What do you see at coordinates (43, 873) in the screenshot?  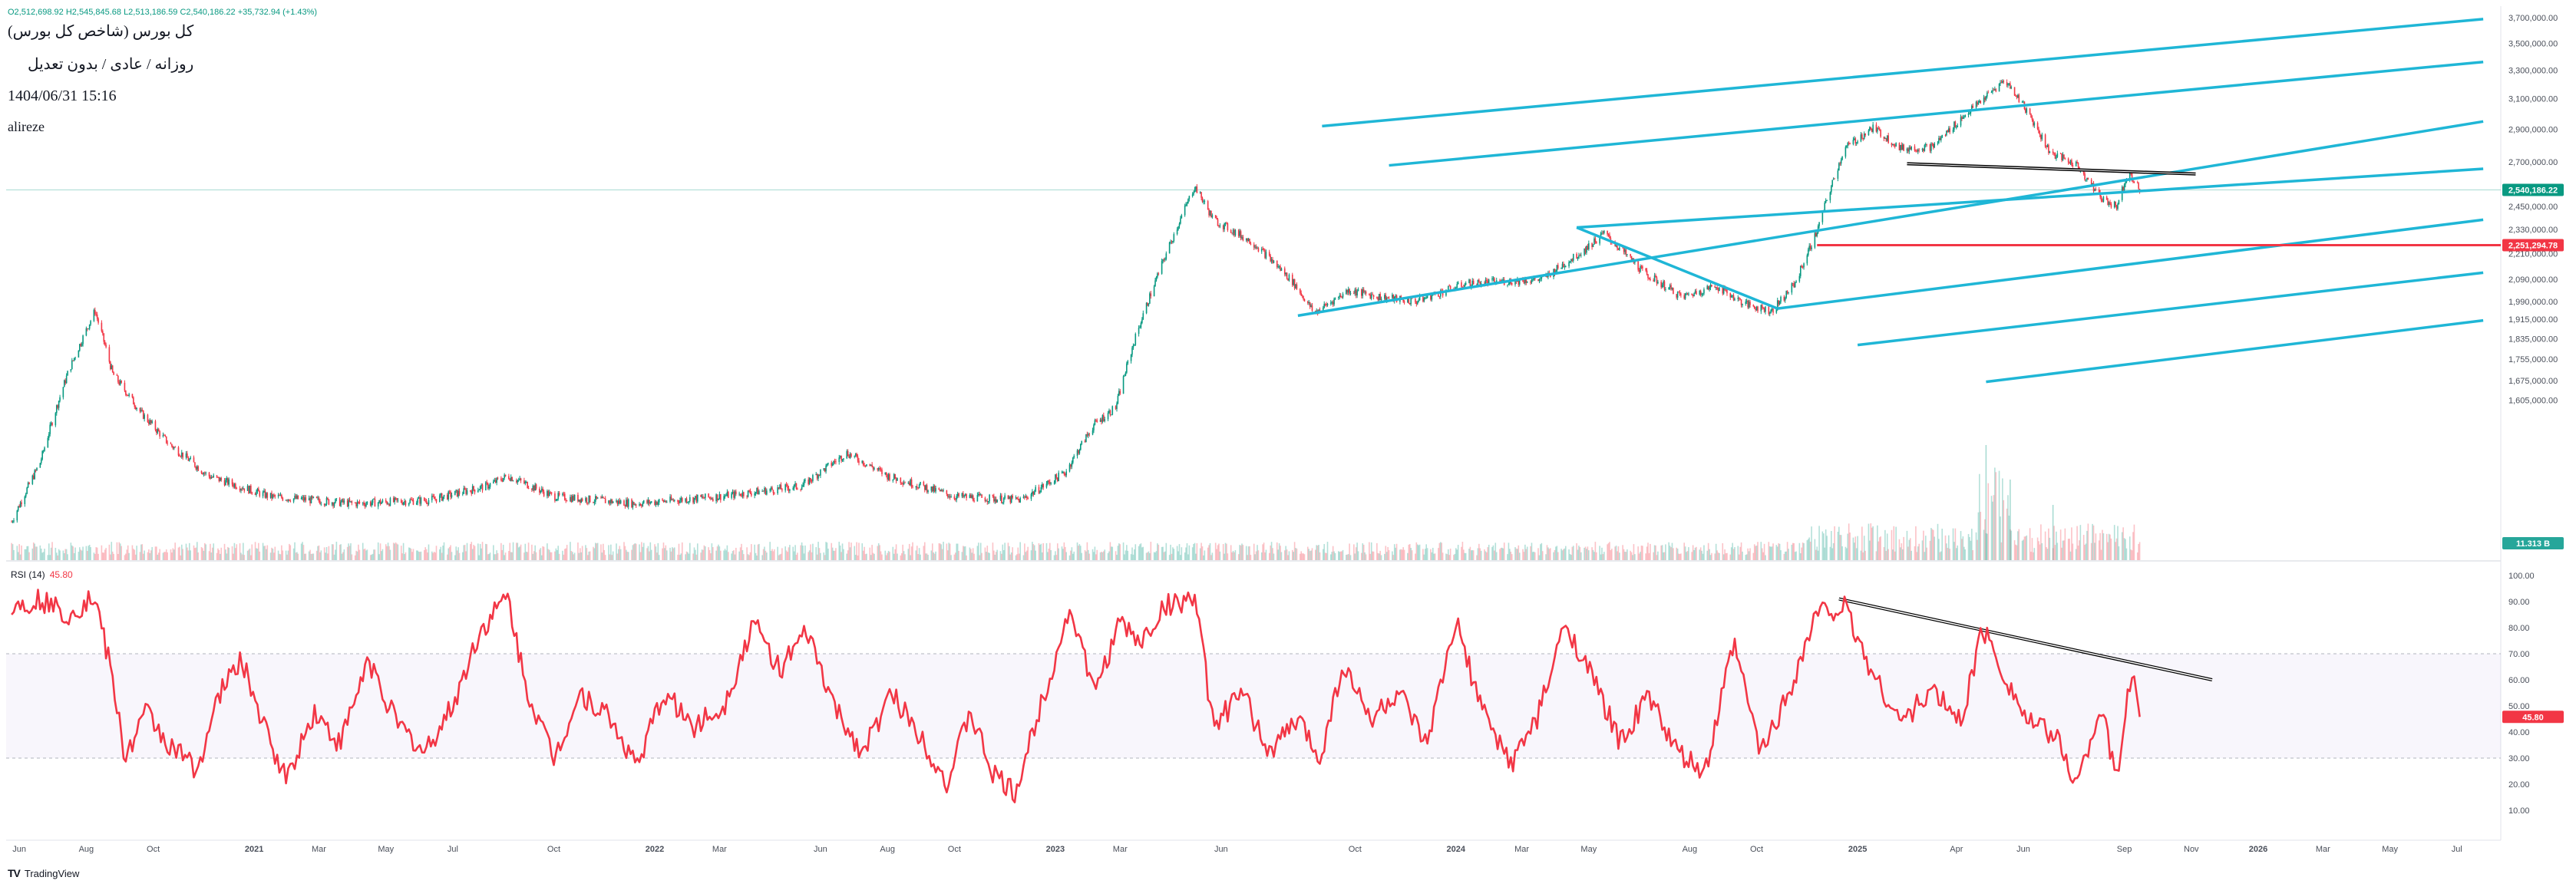 I see `footer-brand: TV TradingView` at bounding box center [43, 873].